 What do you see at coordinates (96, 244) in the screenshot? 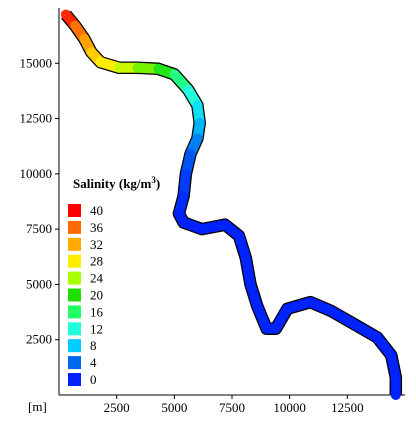
I see `legend-label: 32` at bounding box center [96, 244].